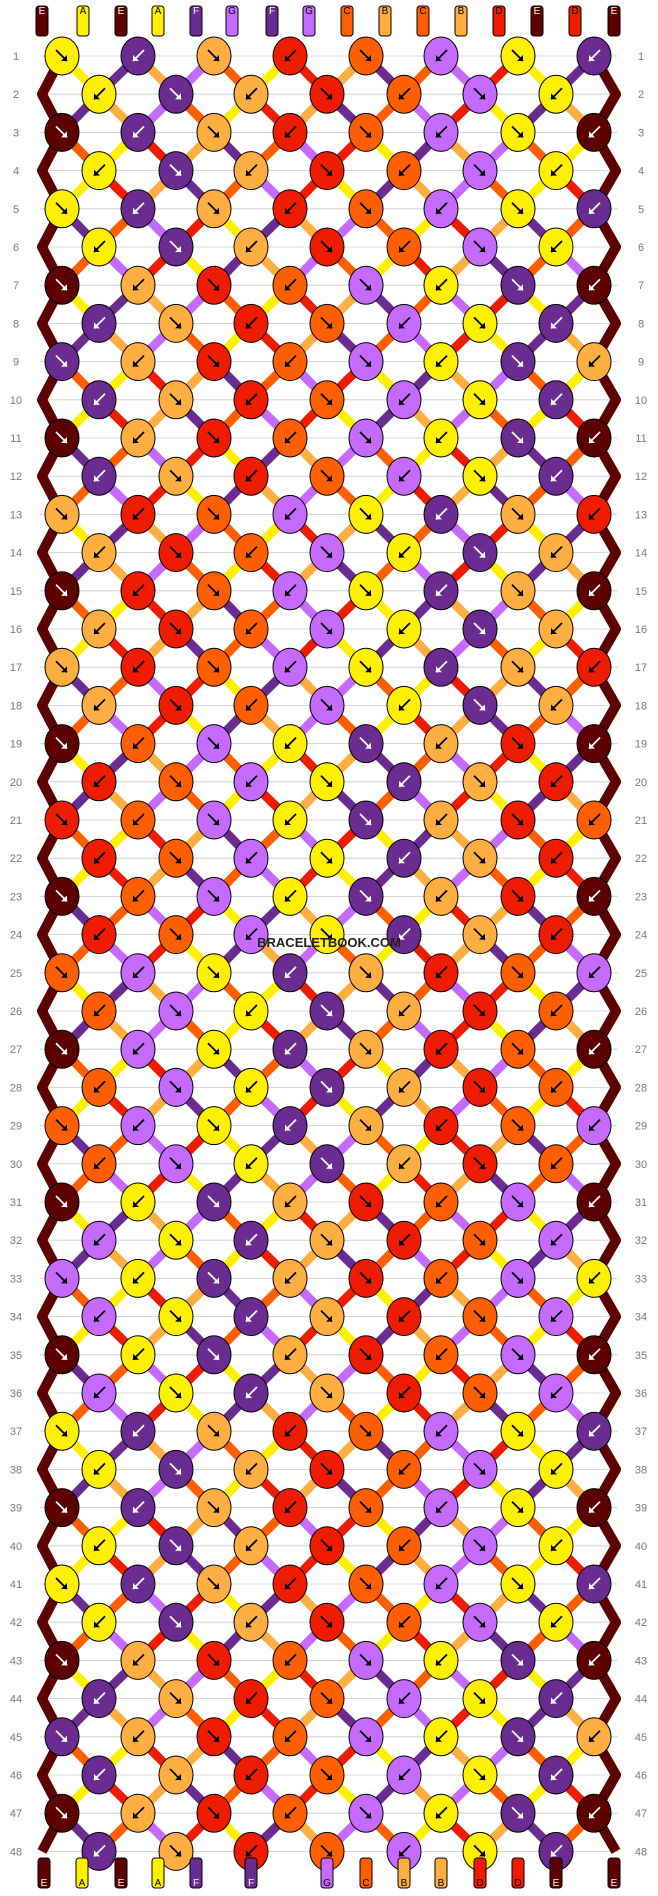 The width and height of the screenshot is (658, 1896). What do you see at coordinates (641, 1623) in the screenshot?
I see `row-label: 42` at bounding box center [641, 1623].